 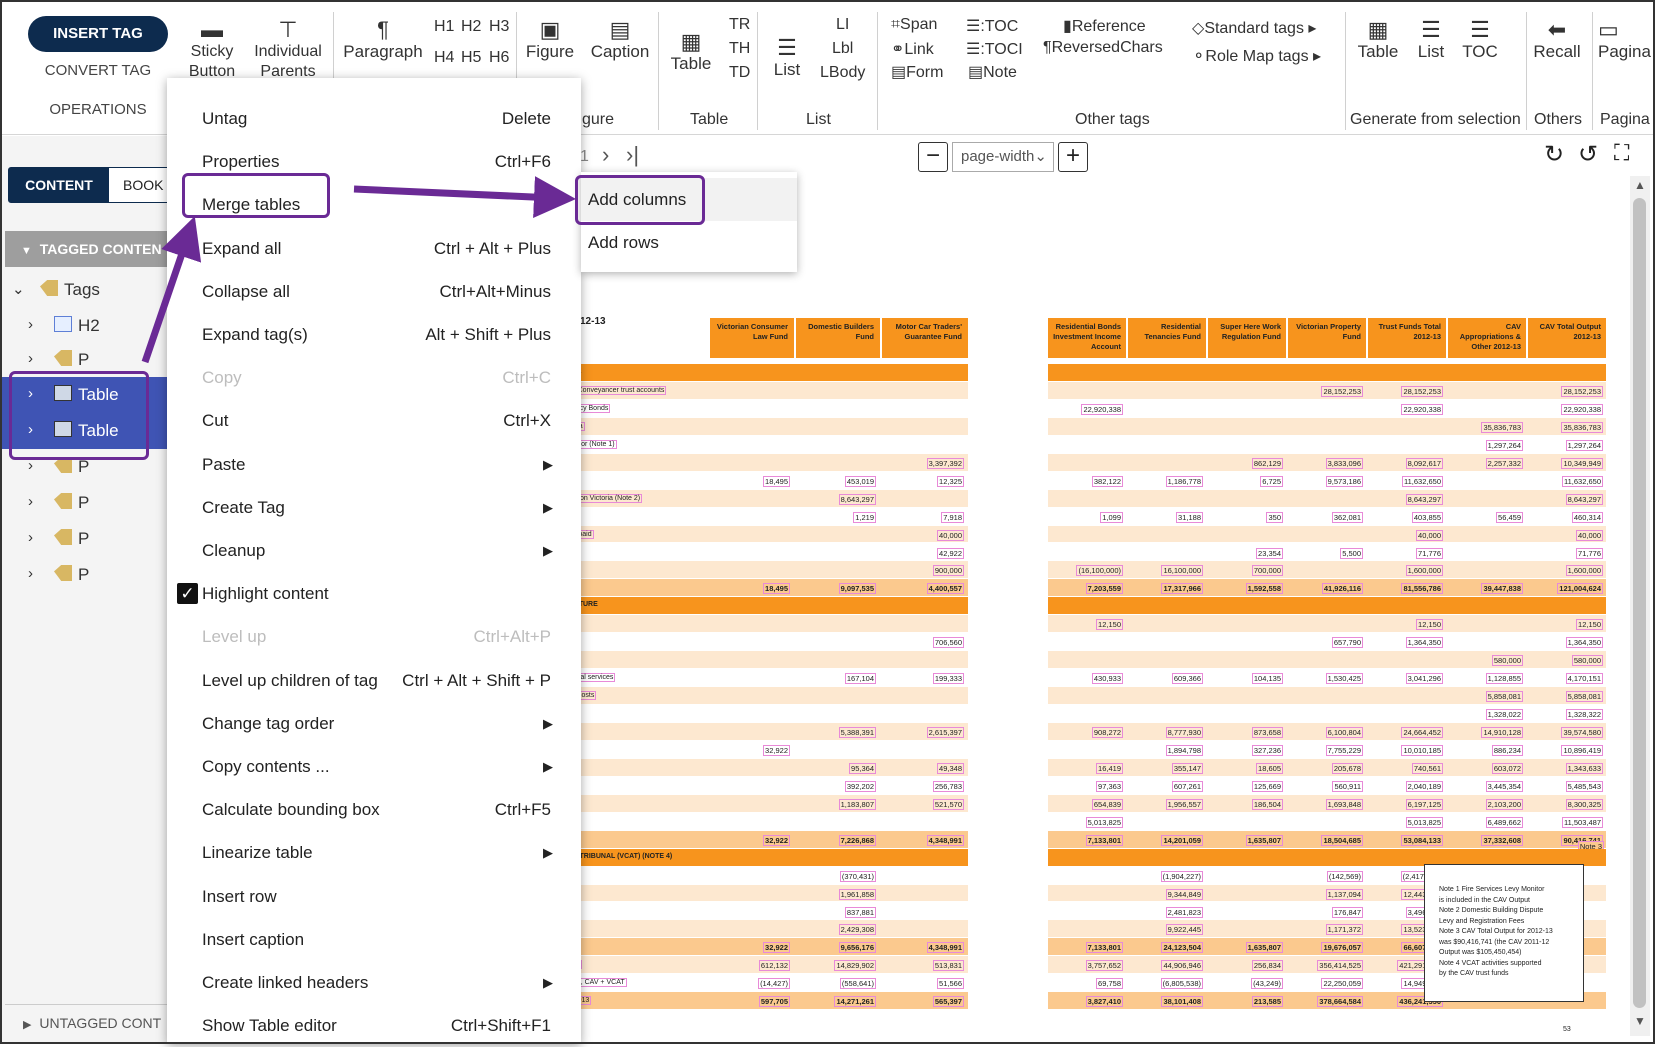 What do you see at coordinates (1422, 391) in the screenshot?
I see `table-cell: 28,152,253` at bounding box center [1422, 391].